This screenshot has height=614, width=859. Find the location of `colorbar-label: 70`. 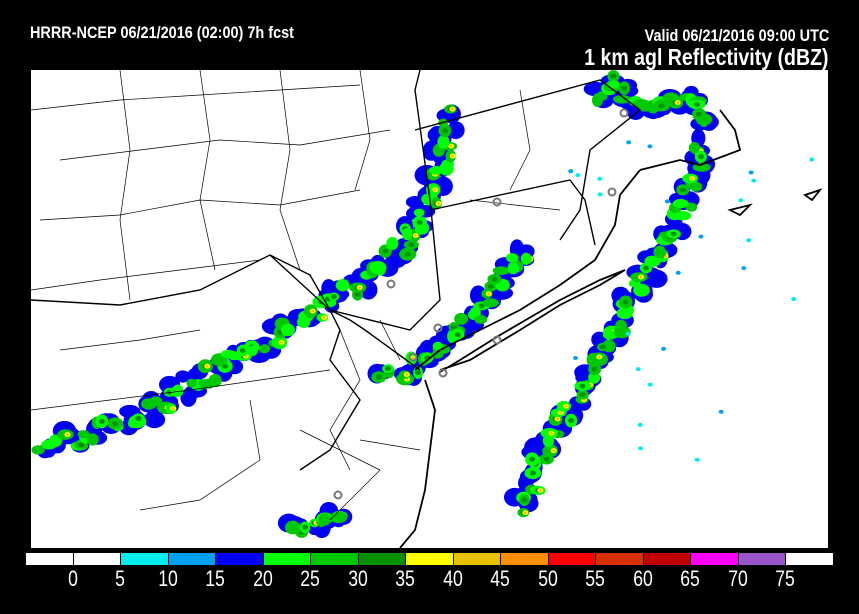

colorbar-label: 70 is located at coordinates (737, 578).